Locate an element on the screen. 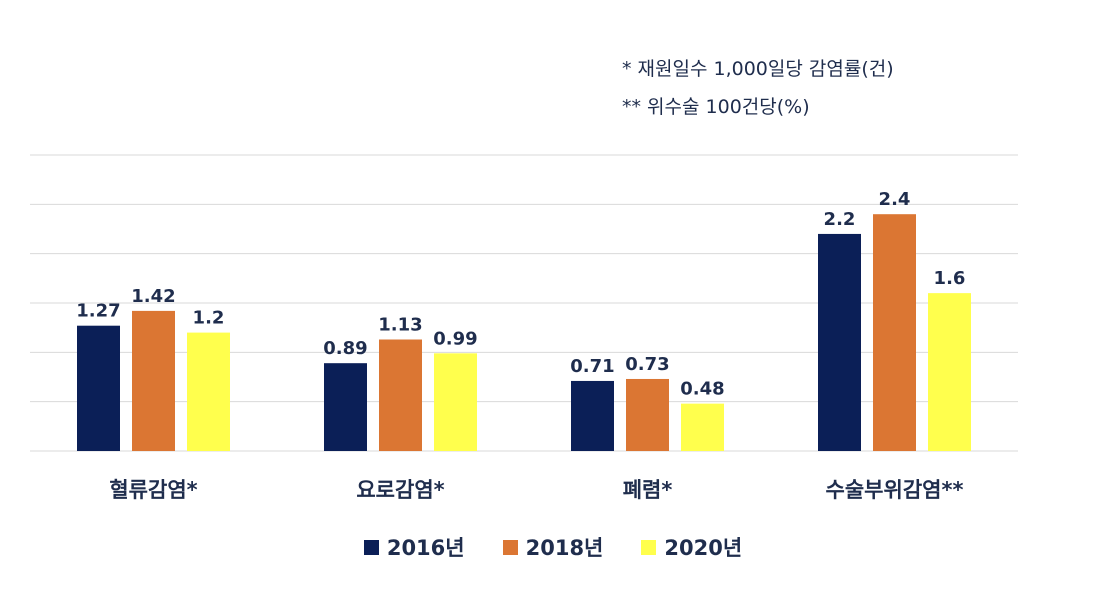 This screenshot has width=1106, height=608. legend-swatch-2018 is located at coordinates (510, 547).